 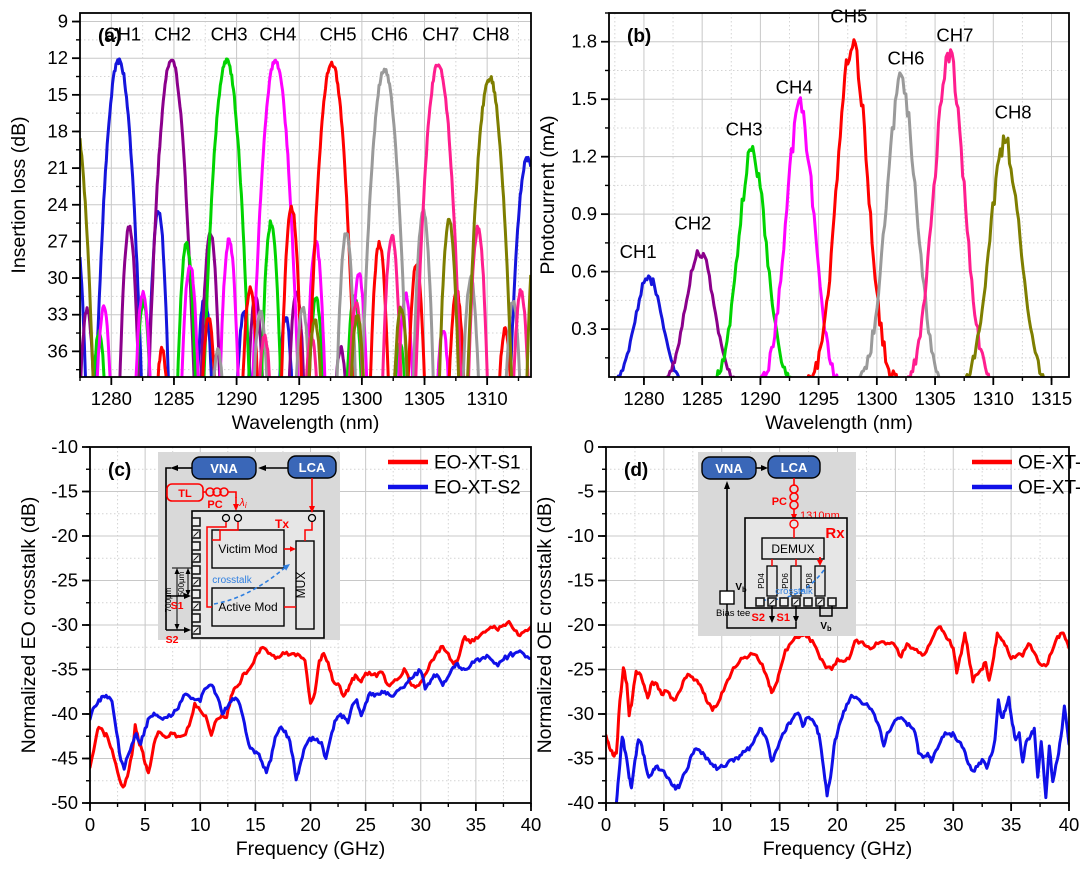 I want to click on x-tick-label: 30, so click(x=420, y=824).